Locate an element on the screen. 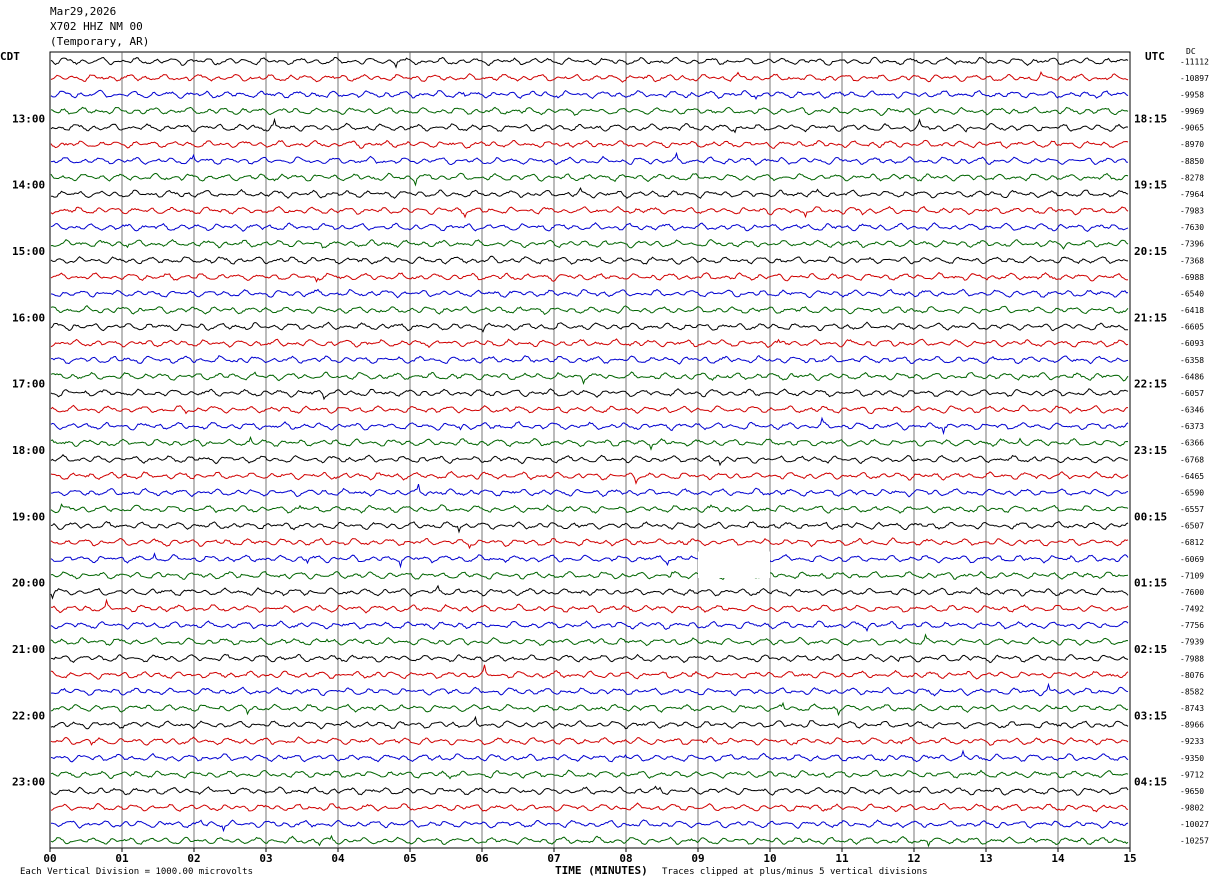 This screenshot has width=1210, height=886. dc-offset-label: -7368 is located at coordinates (1192, 260).